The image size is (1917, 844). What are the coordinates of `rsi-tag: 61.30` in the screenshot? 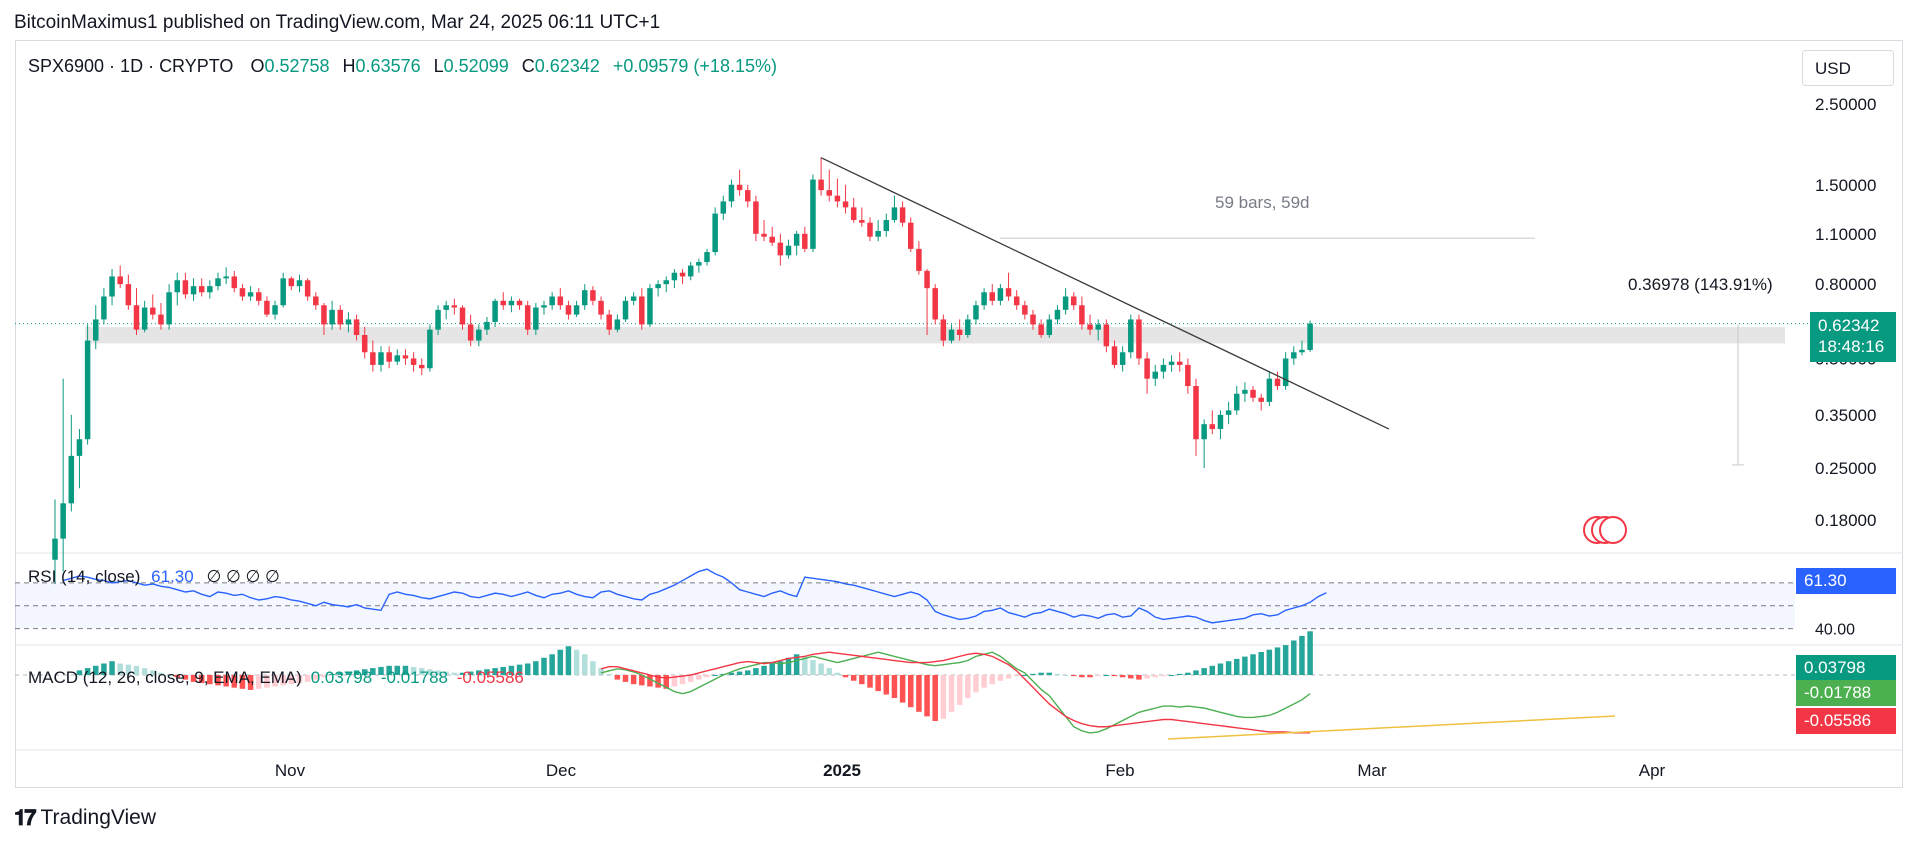 It's located at (1846, 581).